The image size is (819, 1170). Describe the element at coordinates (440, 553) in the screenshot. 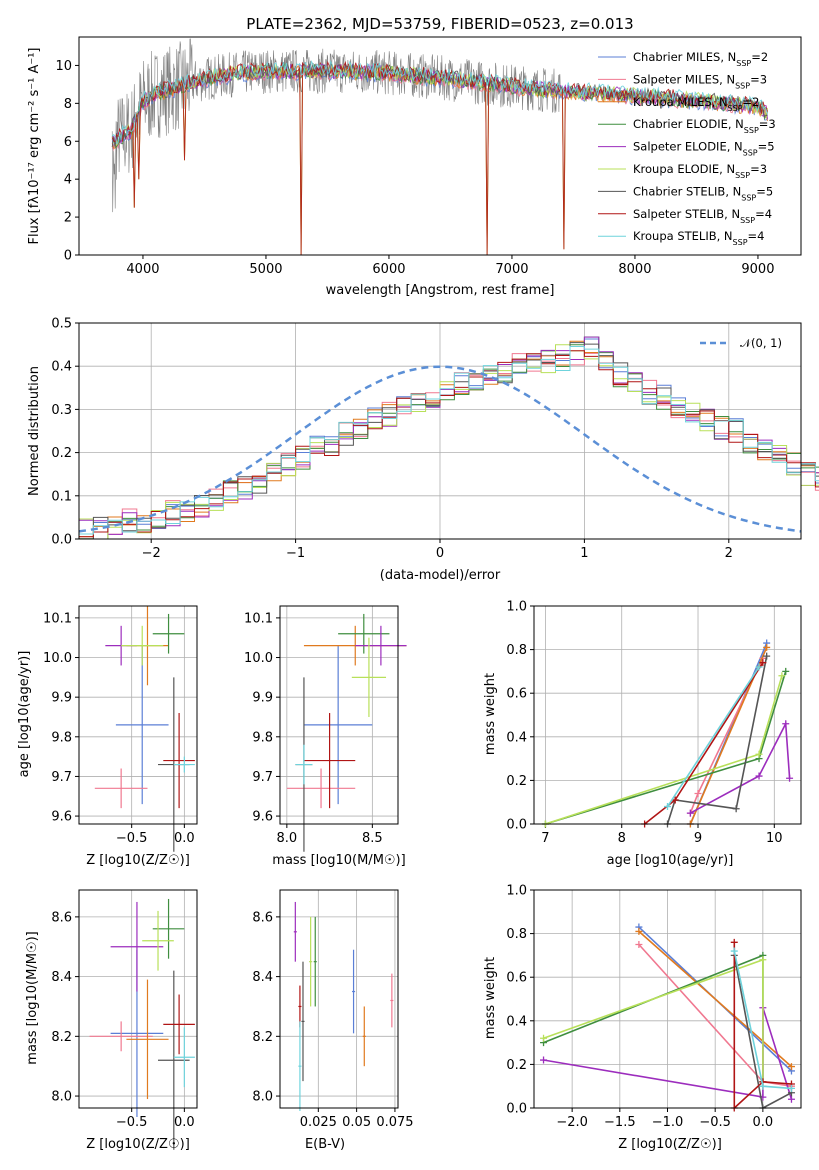

I see `x-tick-label: 0` at that location.